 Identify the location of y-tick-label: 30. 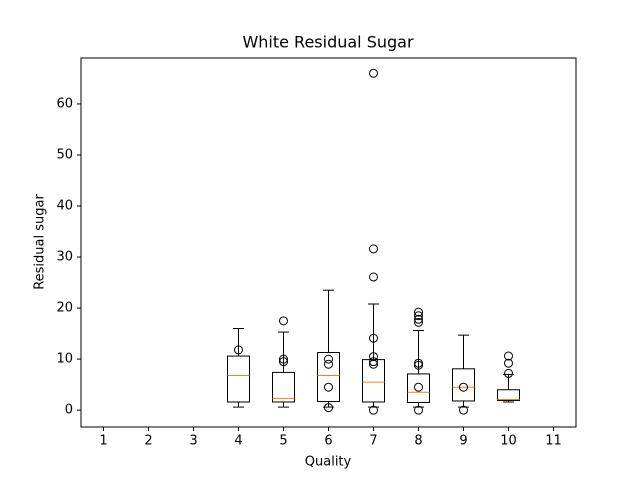
(64, 257).